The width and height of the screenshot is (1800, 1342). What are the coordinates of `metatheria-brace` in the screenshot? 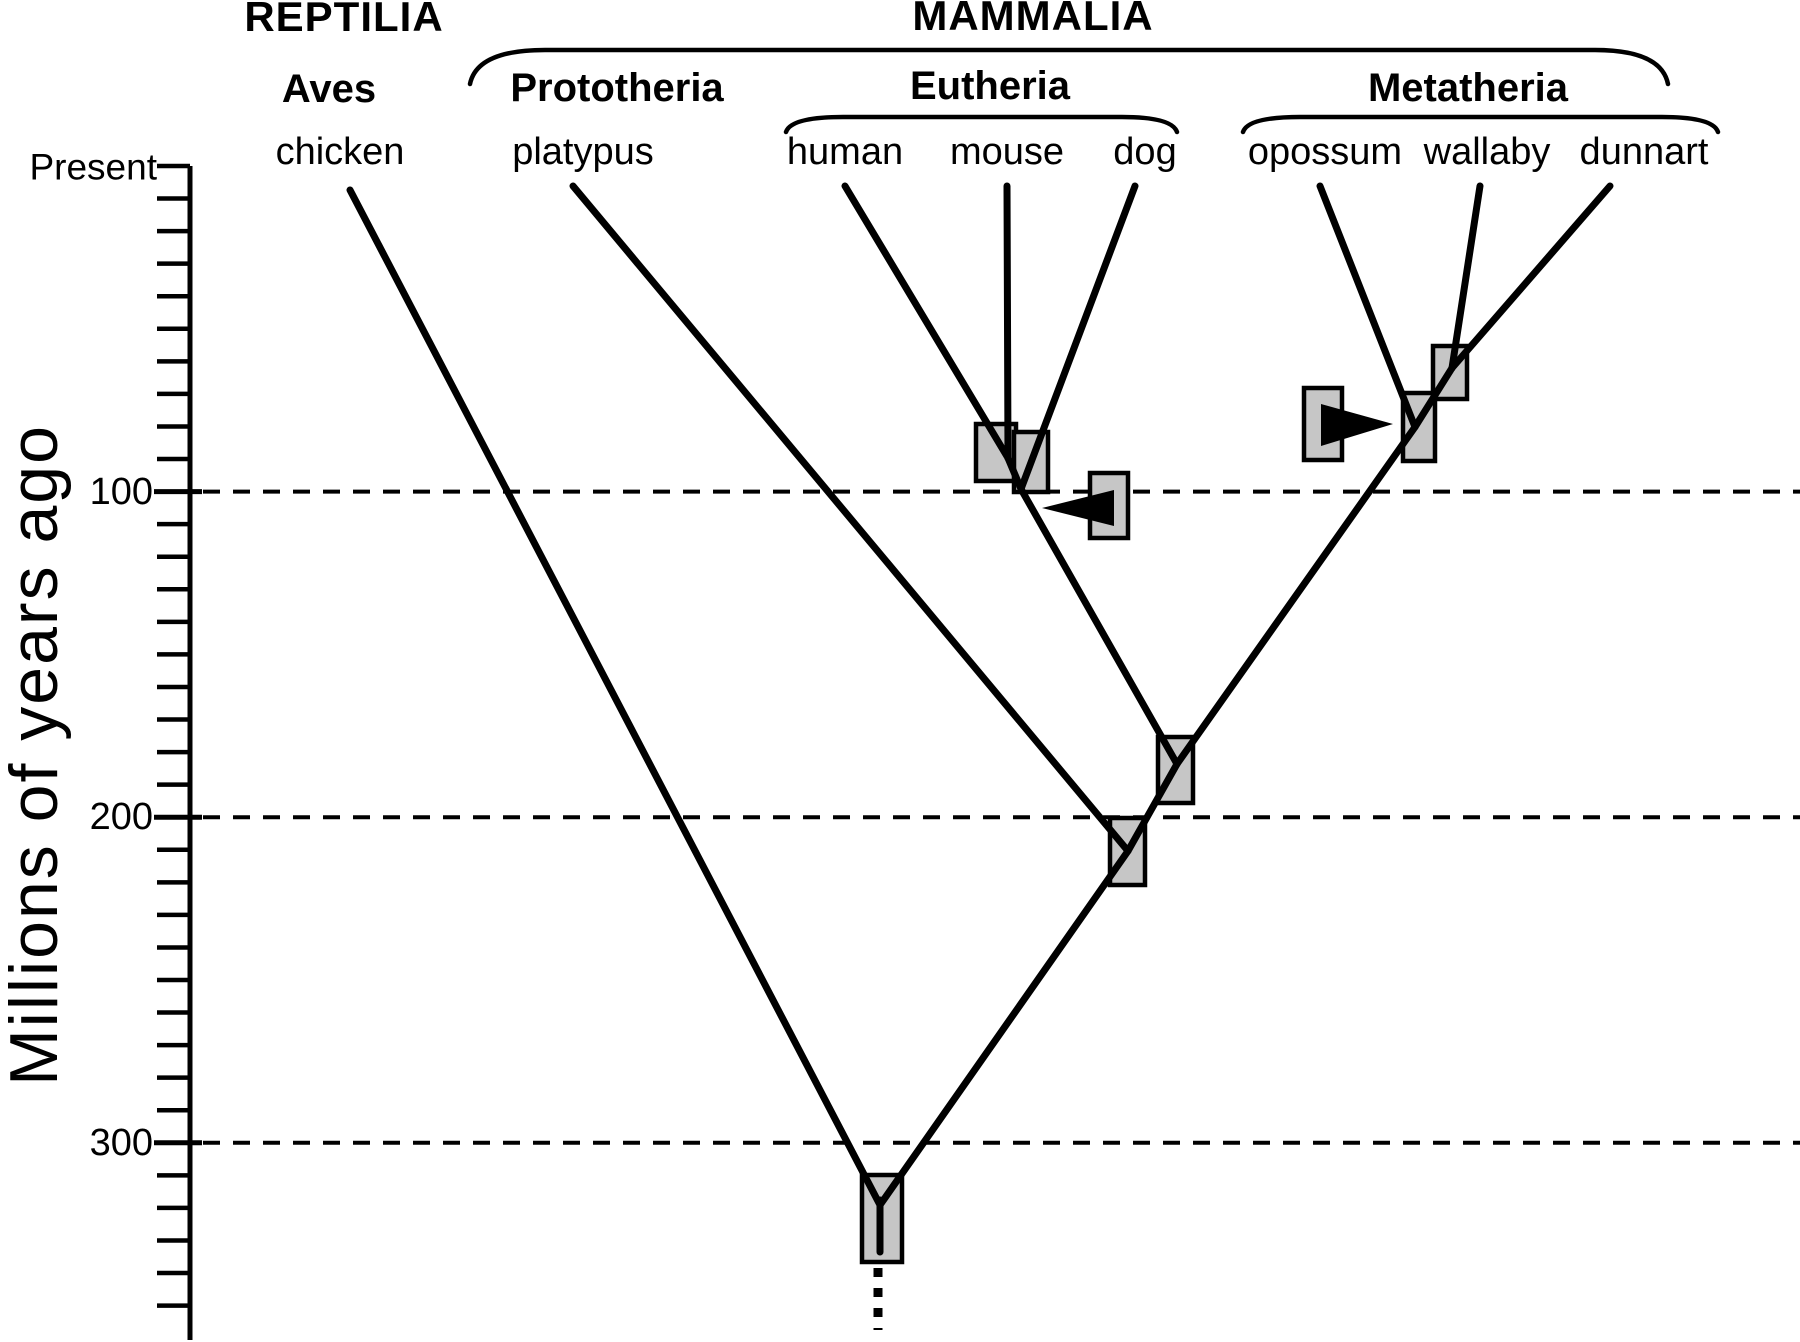 It's located at (1480, 124).